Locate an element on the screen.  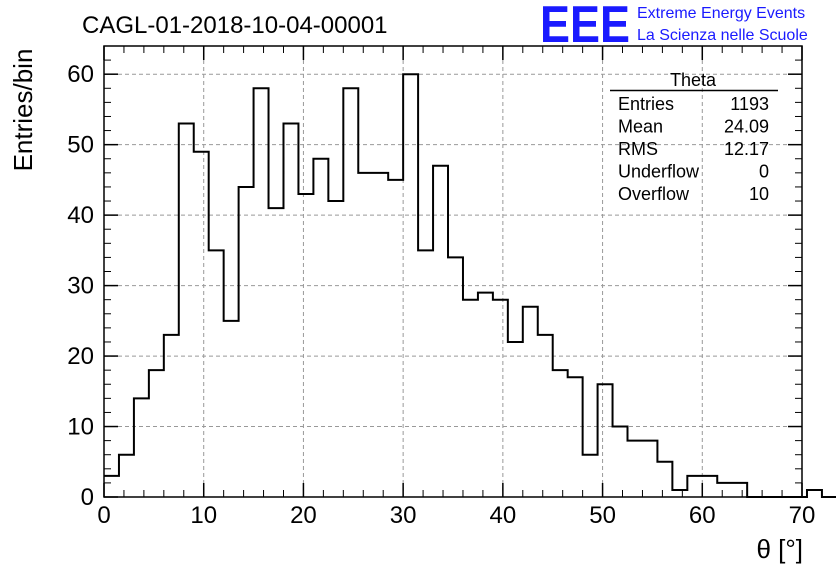
x-tick-label: 10 is located at coordinates (203, 515).